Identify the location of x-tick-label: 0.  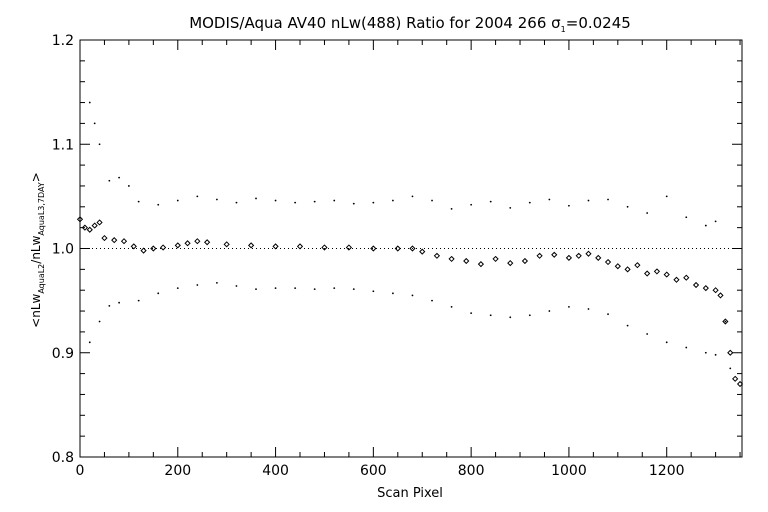
(80, 471).